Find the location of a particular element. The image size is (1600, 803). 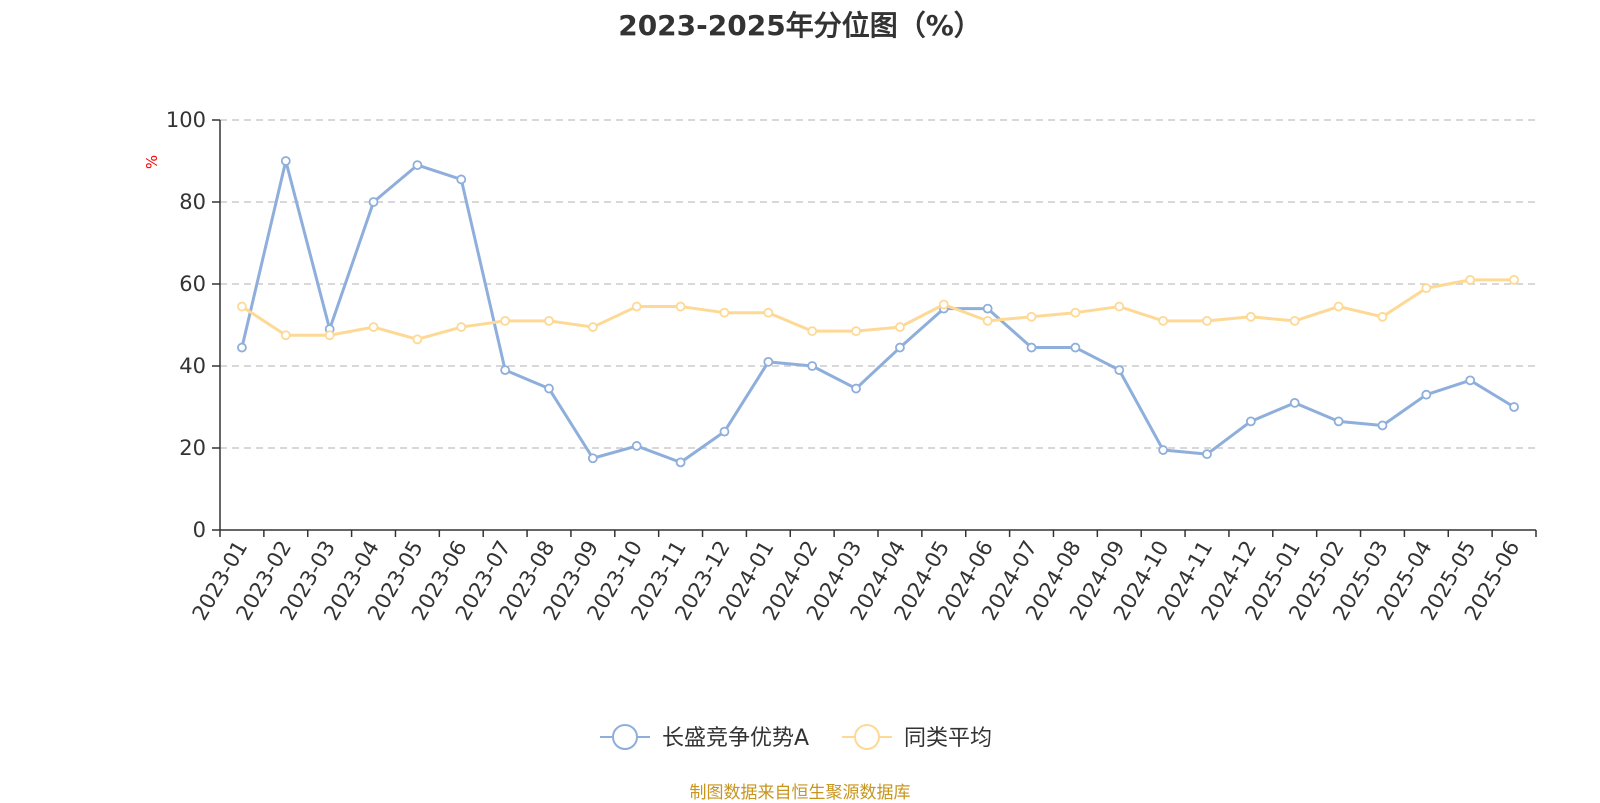

legend-label: 长盛竞争优势A is located at coordinates (735, 738).